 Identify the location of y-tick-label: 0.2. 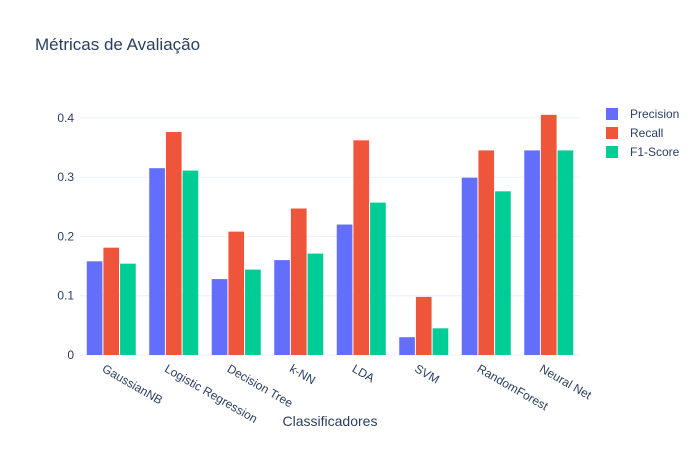
(65, 236).